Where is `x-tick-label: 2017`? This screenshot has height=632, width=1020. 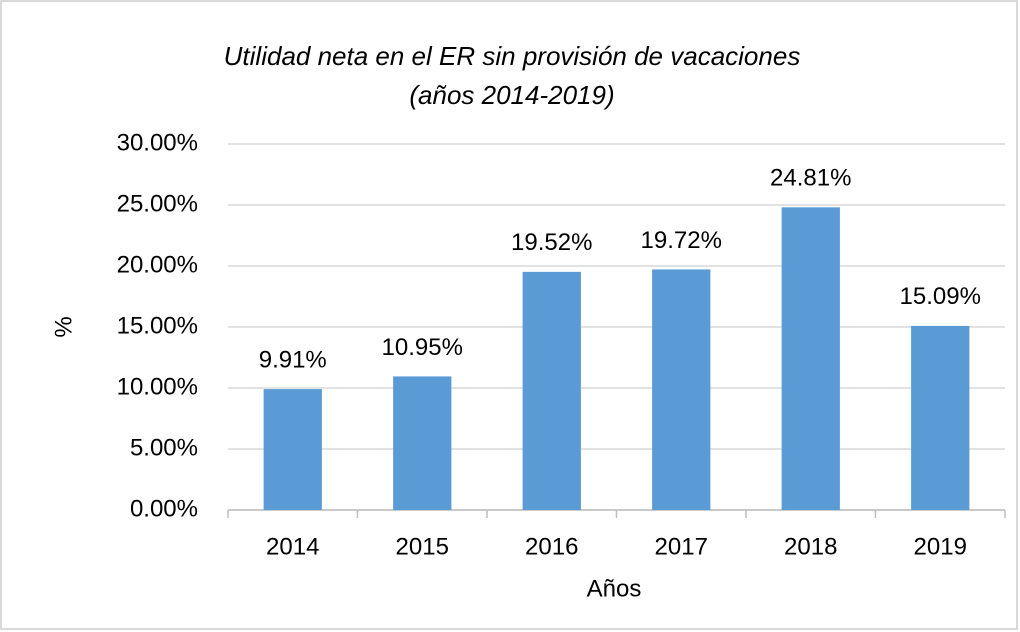 x-tick-label: 2017 is located at coordinates (681, 546).